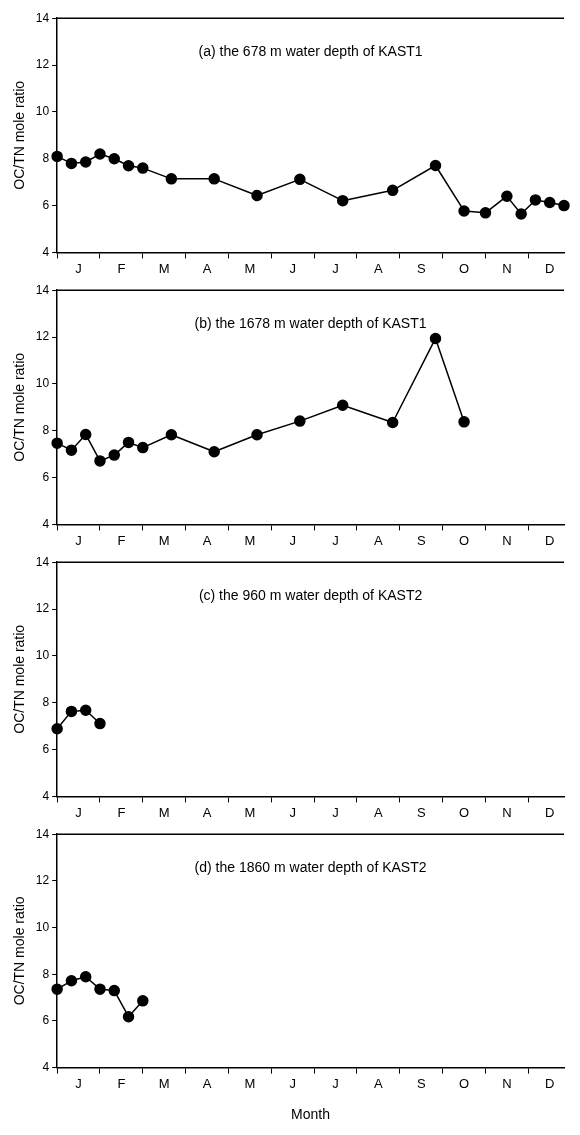 Image resolution: width=580 pixels, height=1135 pixels. What do you see at coordinates (310, 867) in the screenshot?
I see `text: (d) the 1860 m water depth of KAST2` at bounding box center [310, 867].